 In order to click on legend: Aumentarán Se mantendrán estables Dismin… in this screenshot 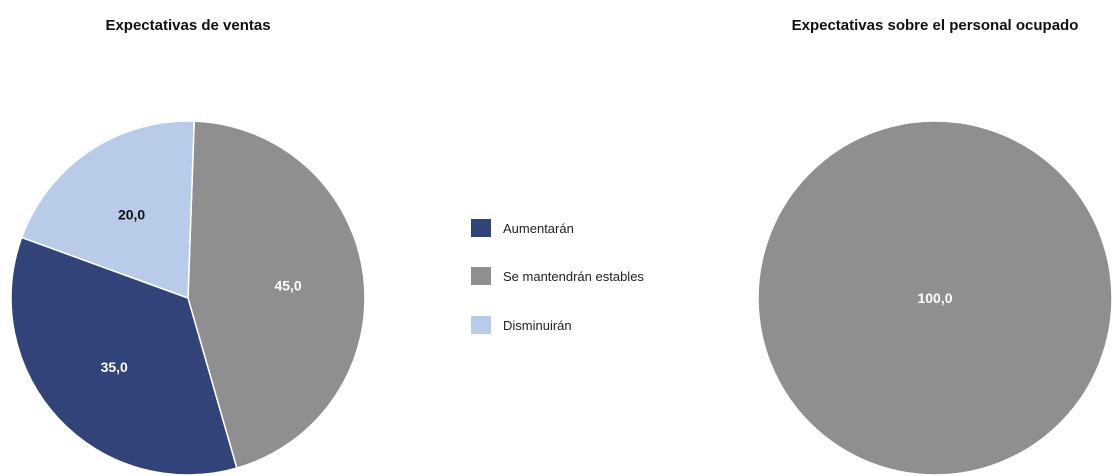, I will do `click(557, 276)`.